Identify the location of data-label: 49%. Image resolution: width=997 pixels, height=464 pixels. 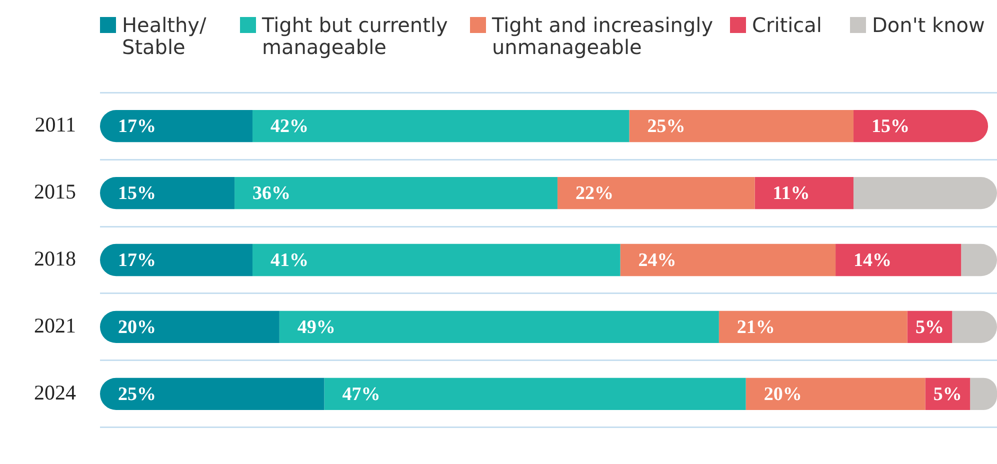
(316, 327).